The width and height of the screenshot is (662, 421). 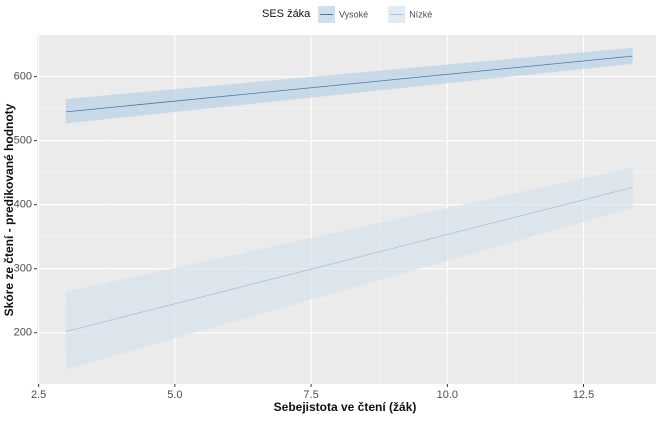 What do you see at coordinates (23, 269) in the screenshot?
I see `y-tick-label: 300` at bounding box center [23, 269].